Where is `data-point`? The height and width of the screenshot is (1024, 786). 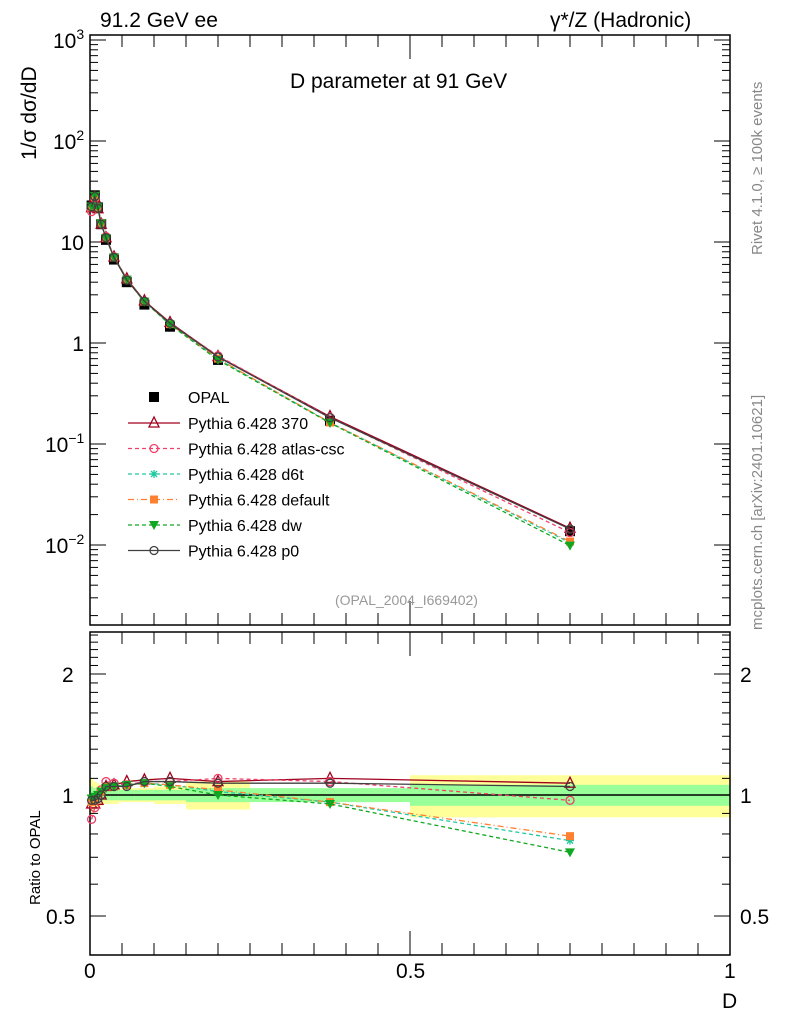 data-point is located at coordinates (570, 531).